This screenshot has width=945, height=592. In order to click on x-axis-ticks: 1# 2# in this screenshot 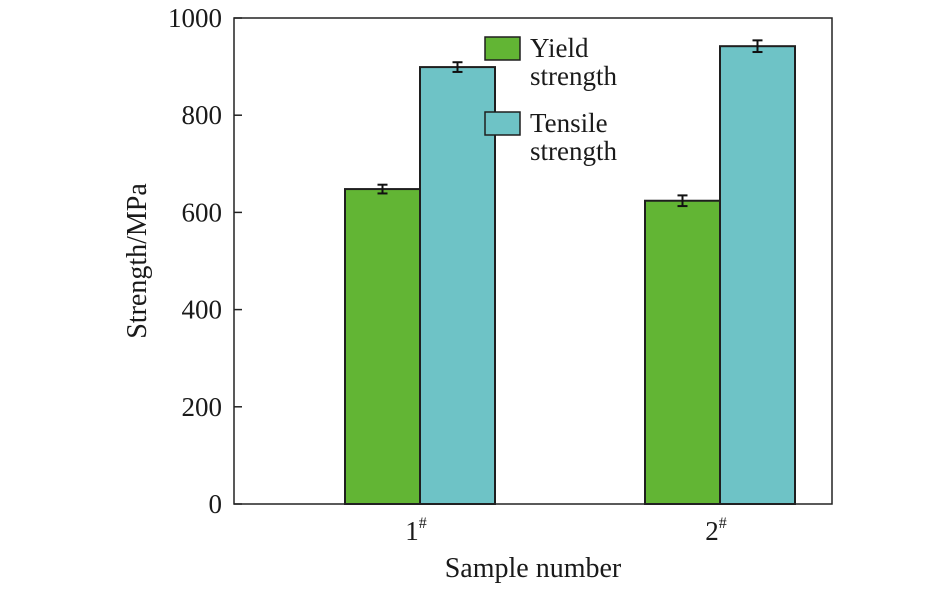, I will do `click(566, 521)`.